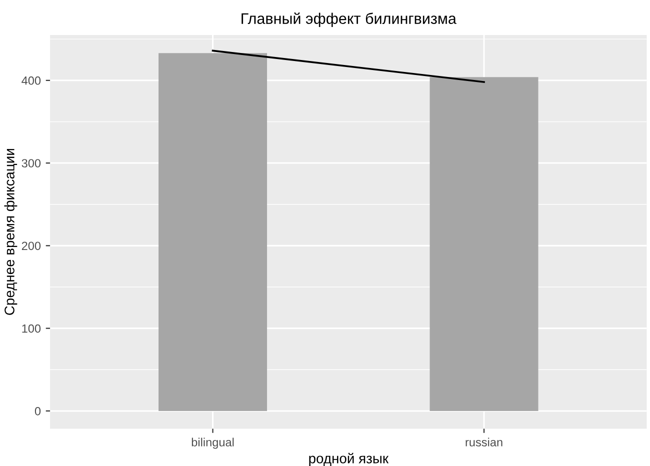 This screenshot has width=650, height=466. What do you see at coordinates (484, 442) in the screenshot?
I see `x-tick-label: russian` at bounding box center [484, 442].